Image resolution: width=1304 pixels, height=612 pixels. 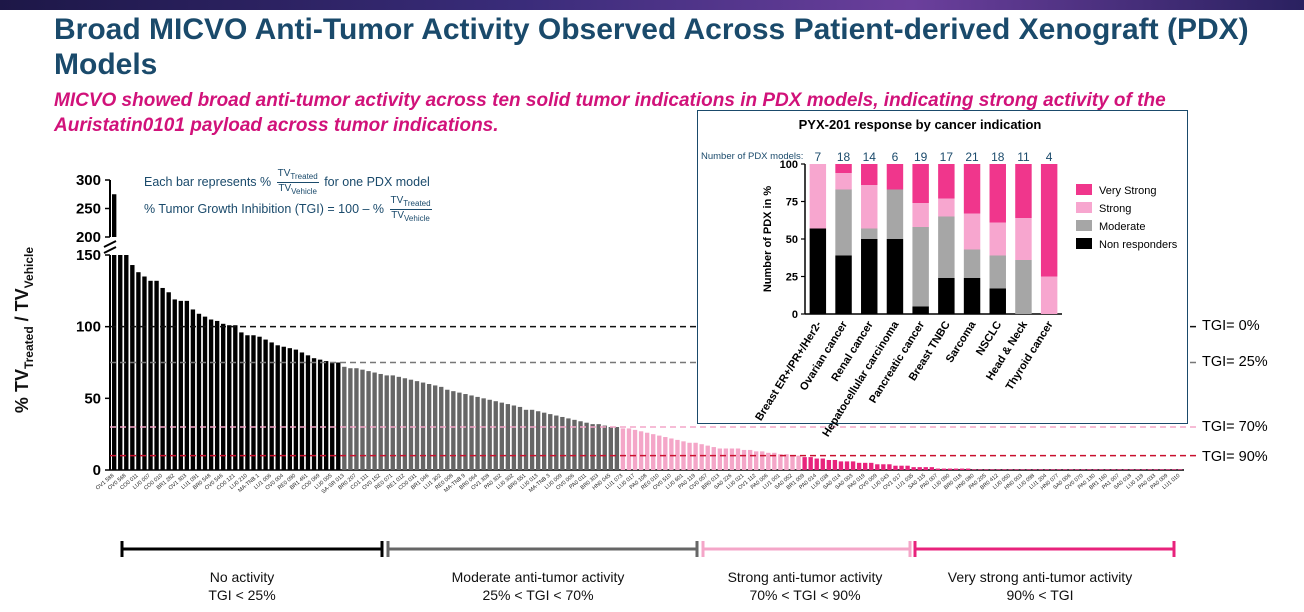 I want to click on y-tick-label: 0, so click(x=97, y=470).